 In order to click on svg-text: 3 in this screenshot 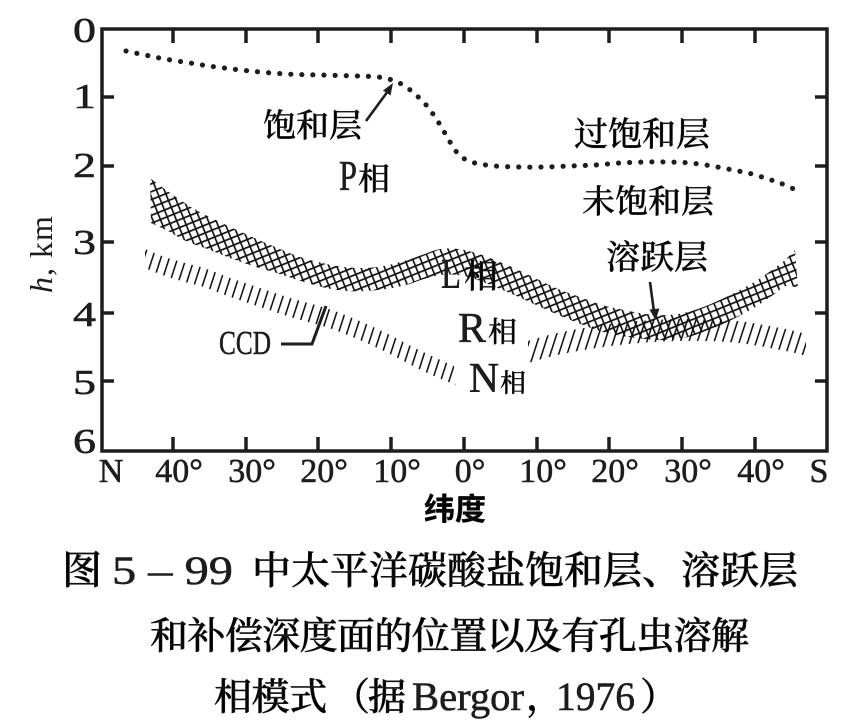, I will do `click(84, 242)`.